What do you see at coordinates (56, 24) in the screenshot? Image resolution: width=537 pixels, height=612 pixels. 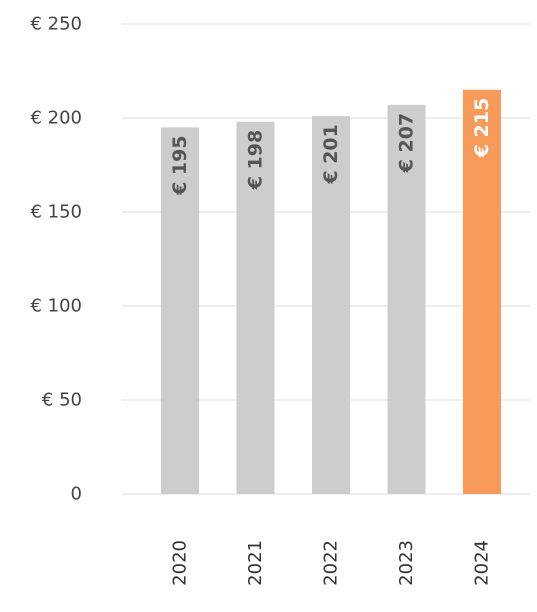 I see `y-tick-label: € 250` at bounding box center [56, 24].